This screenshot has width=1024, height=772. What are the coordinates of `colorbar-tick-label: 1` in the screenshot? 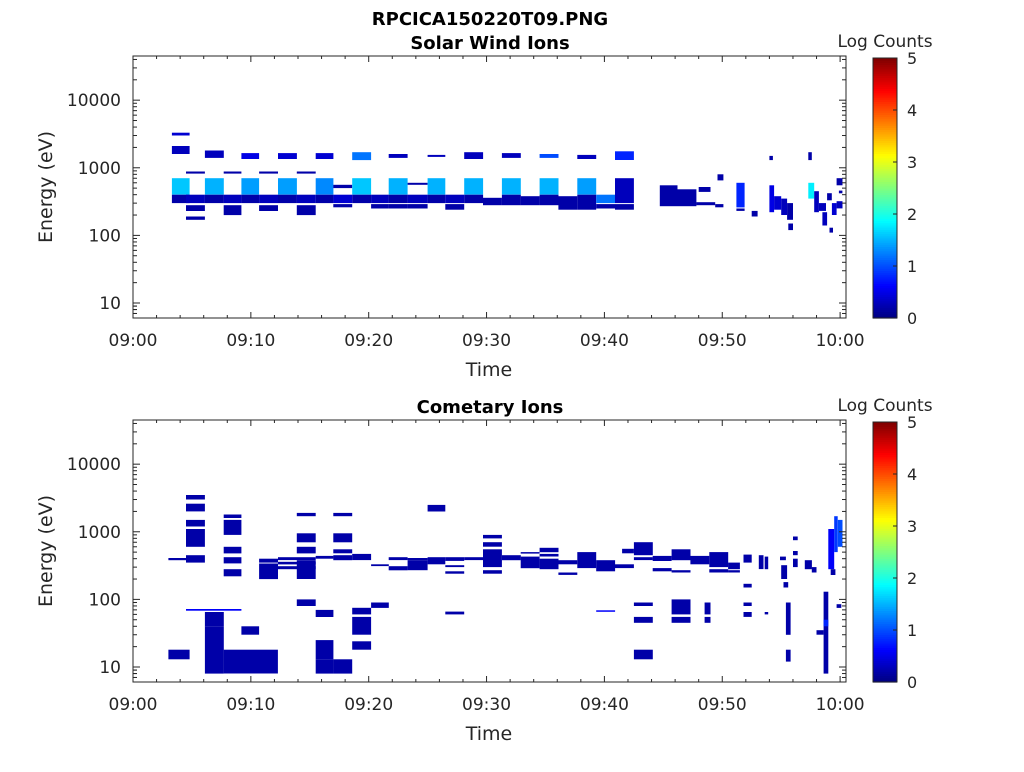 It's located at (912, 630).